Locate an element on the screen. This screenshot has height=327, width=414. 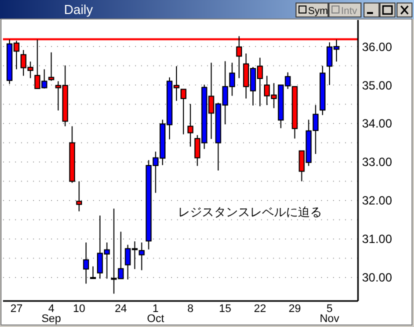
annotation: レジスタンスレベルに迫る is located at coordinates (250, 212).